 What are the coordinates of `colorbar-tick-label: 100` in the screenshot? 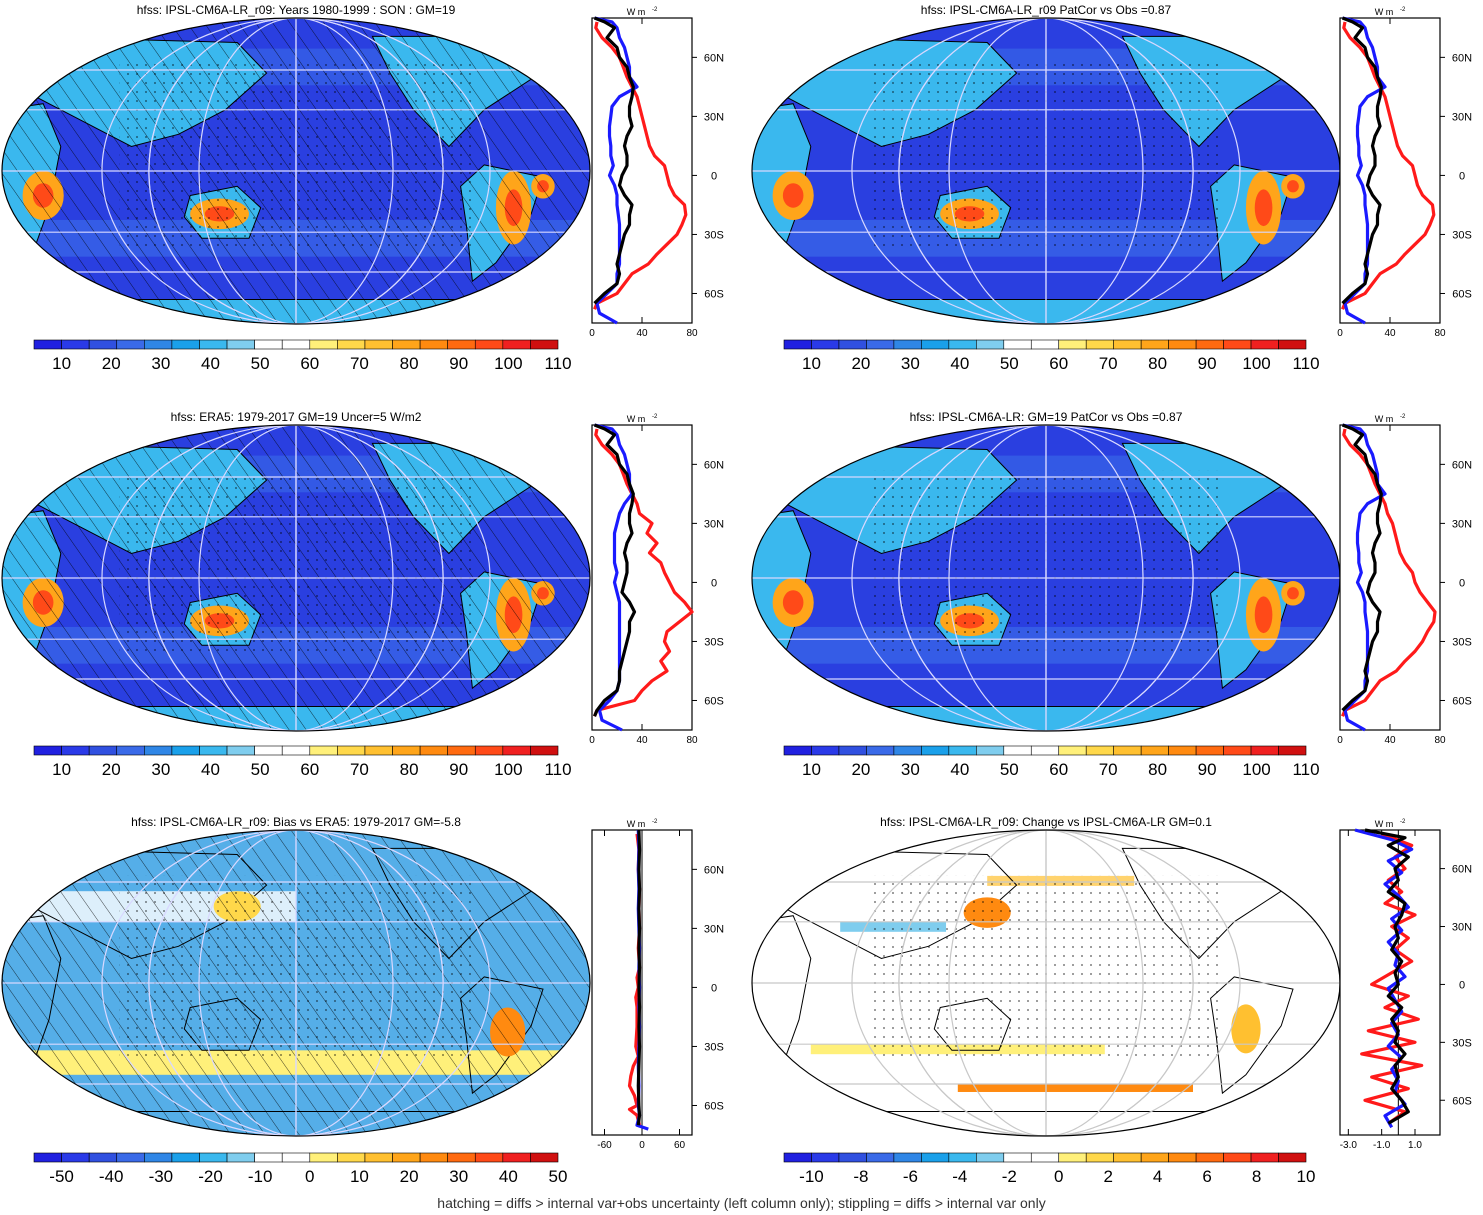 It's located at (1256, 769).